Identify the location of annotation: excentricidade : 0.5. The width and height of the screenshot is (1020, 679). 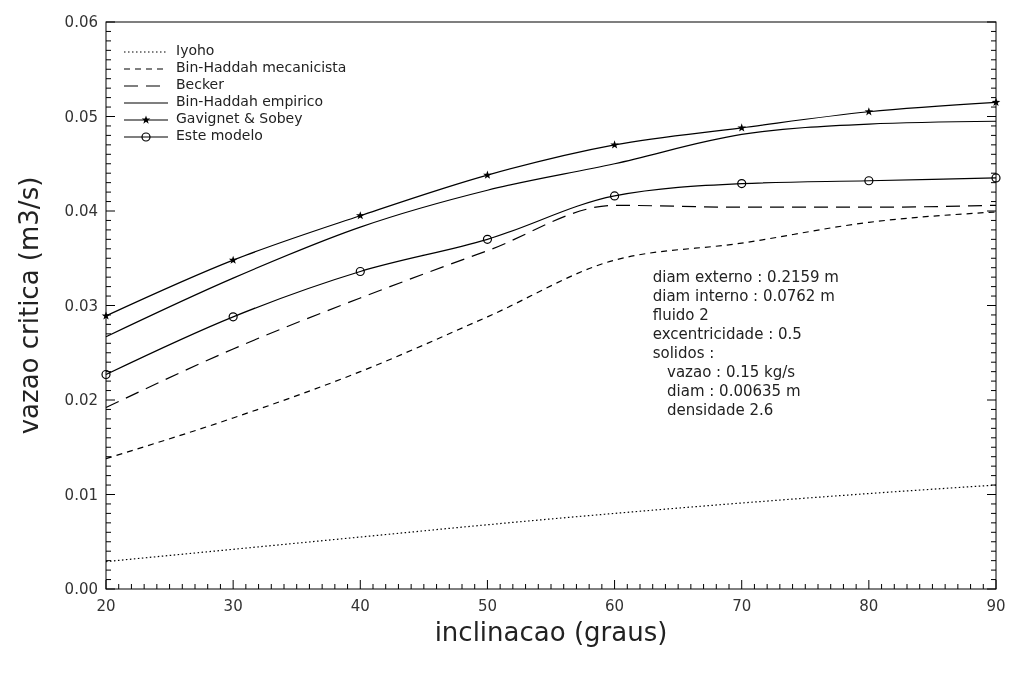
(727, 333).